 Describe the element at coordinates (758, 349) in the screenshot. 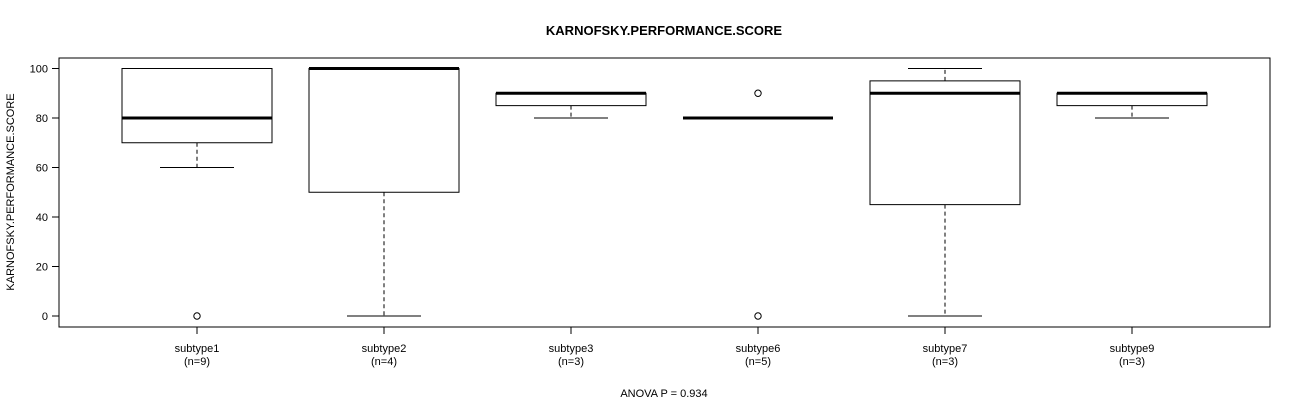

I see `x-tick-label: subtype6` at that location.